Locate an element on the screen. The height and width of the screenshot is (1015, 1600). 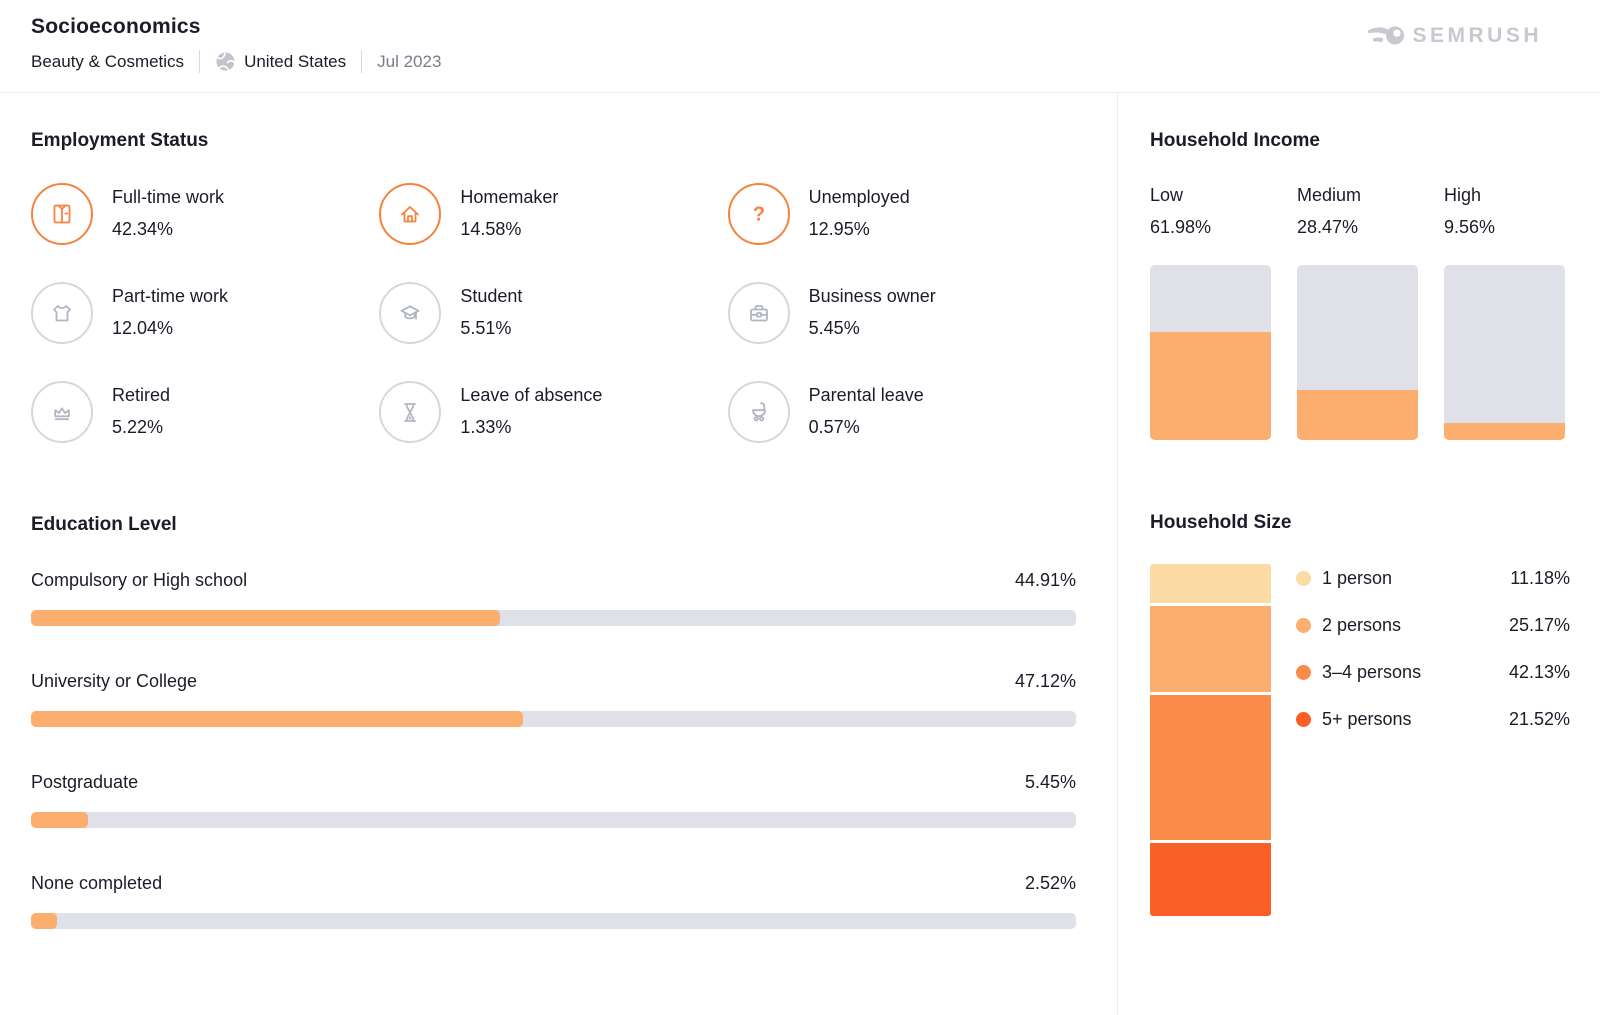
income-column-medium: Medium 28.47% is located at coordinates (1357, 312).